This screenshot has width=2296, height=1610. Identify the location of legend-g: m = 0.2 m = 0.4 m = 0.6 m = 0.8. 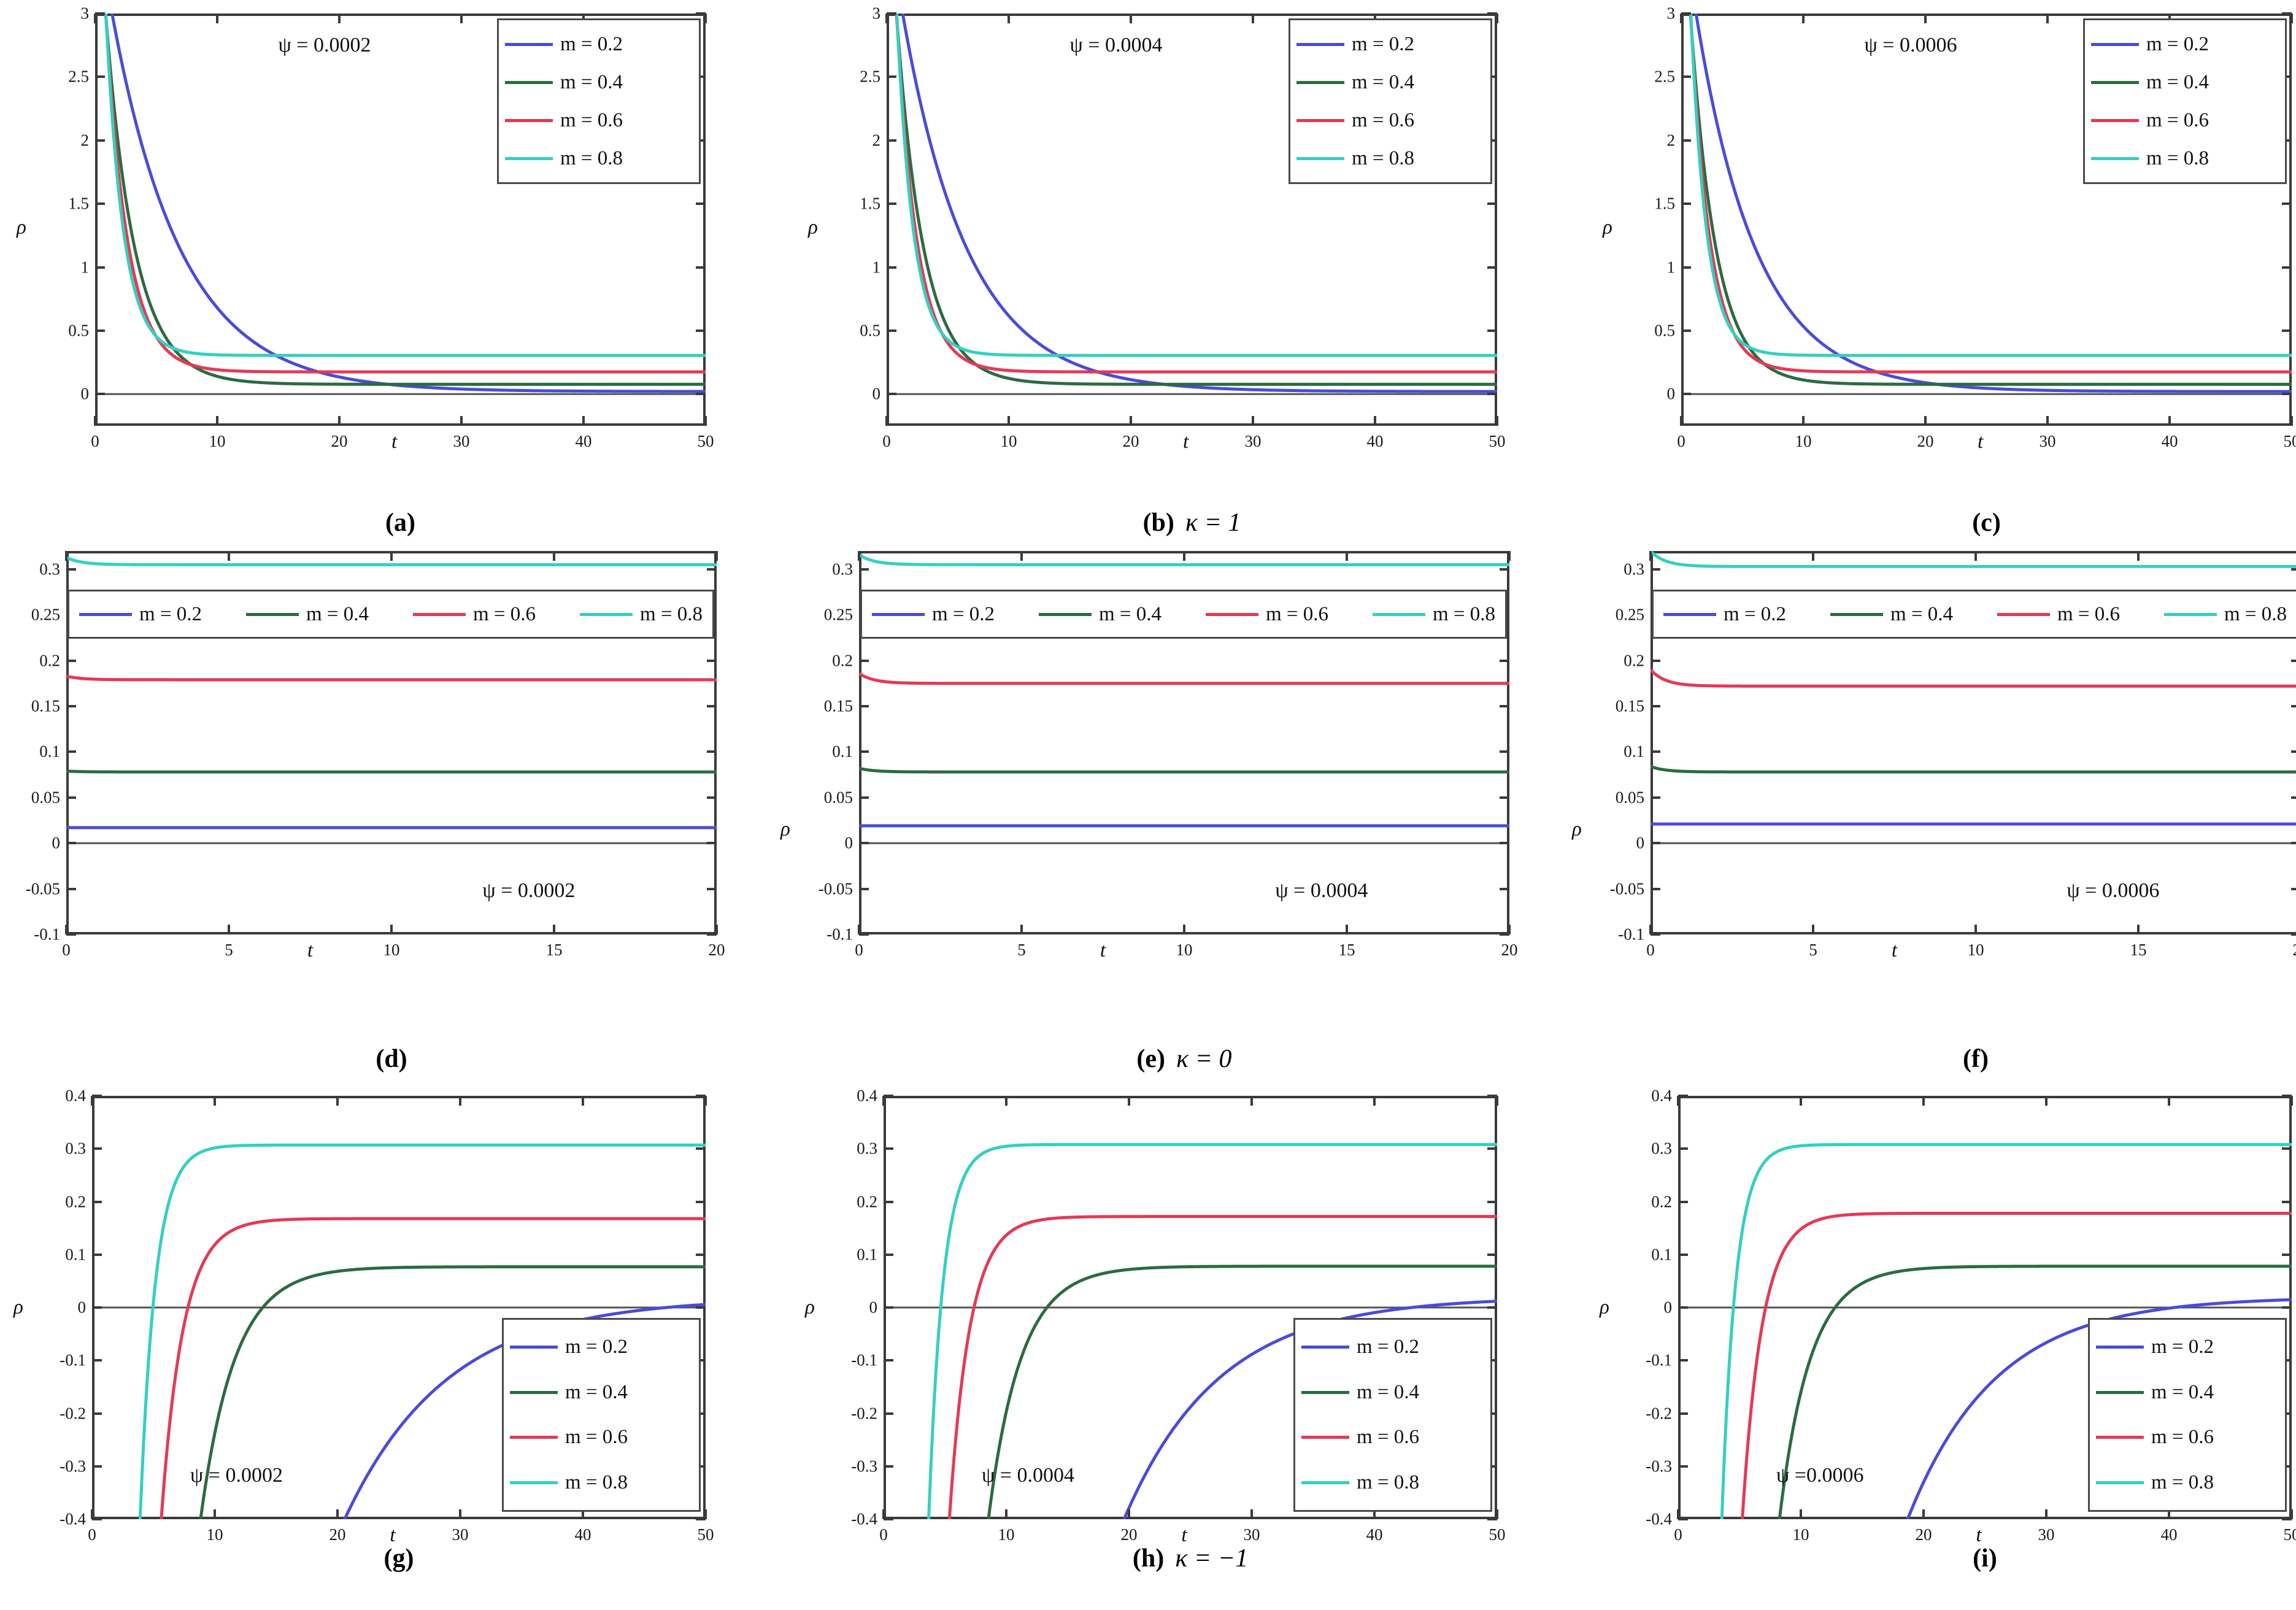
(601, 1415).